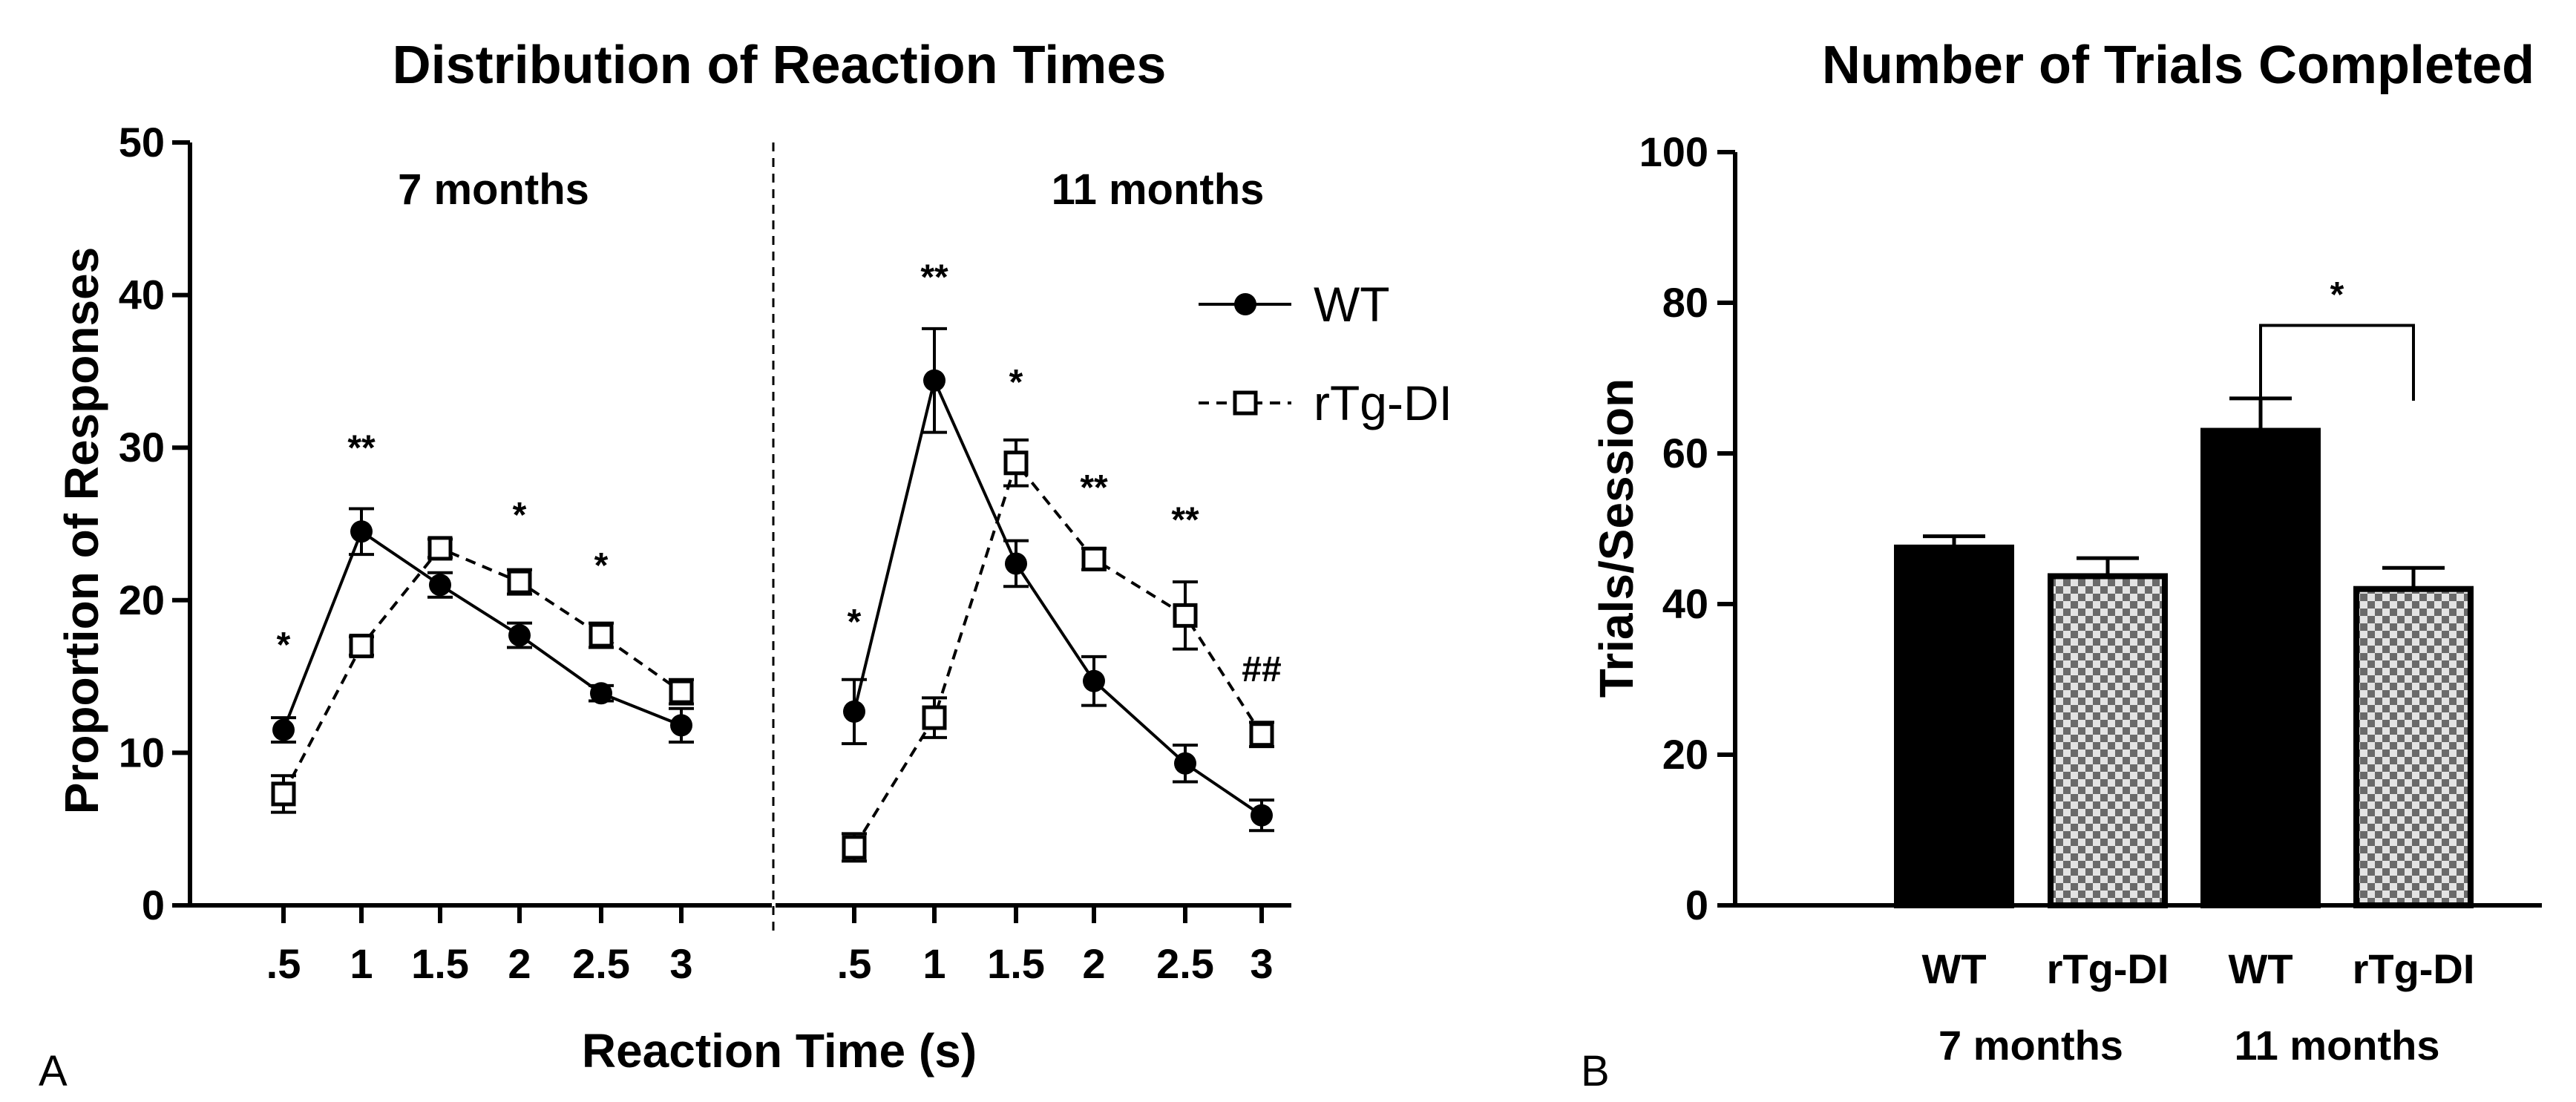 This screenshot has height=1102, width=2576. I want to click on panel-b-y-tick-label: 20, so click(1685, 755).